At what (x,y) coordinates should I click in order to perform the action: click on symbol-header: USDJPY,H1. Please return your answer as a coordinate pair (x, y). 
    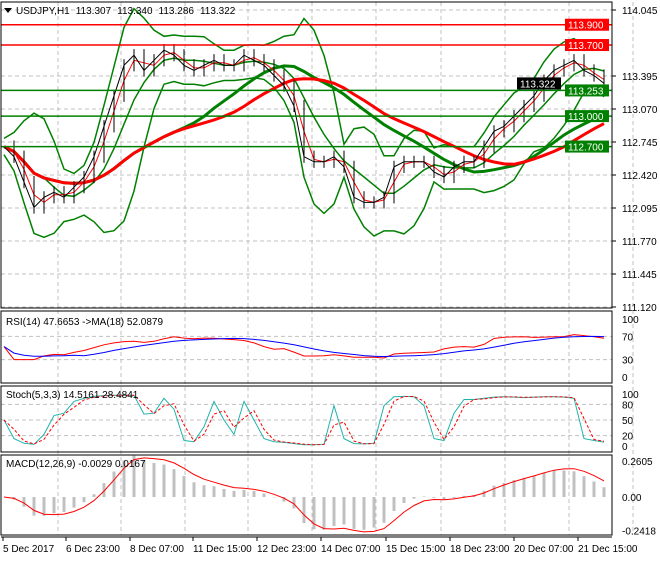
    Looking at the image, I should click on (43, 11).